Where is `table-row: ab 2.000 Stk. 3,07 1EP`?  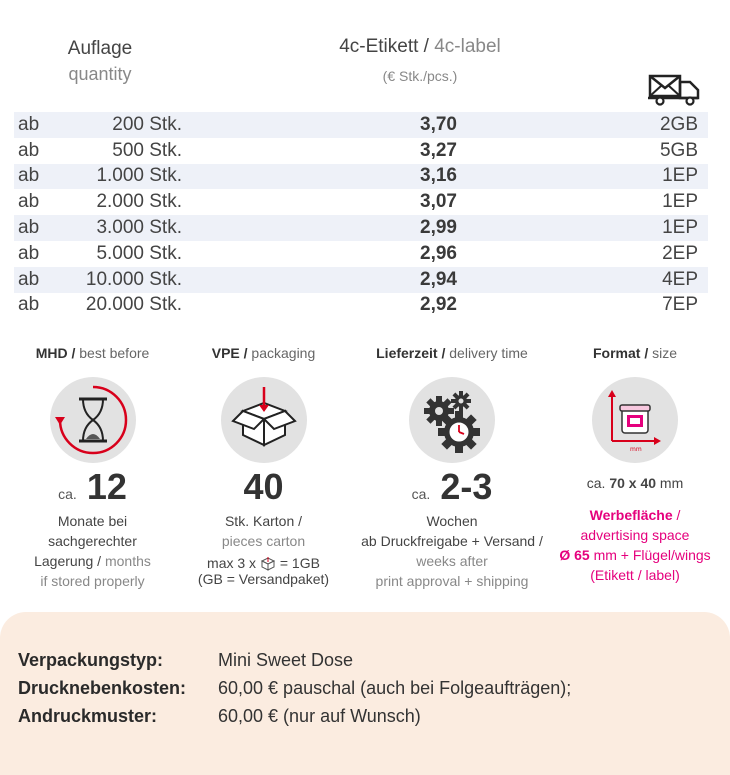 table-row: ab 2.000 Stk. 3,07 1EP is located at coordinates (361, 202).